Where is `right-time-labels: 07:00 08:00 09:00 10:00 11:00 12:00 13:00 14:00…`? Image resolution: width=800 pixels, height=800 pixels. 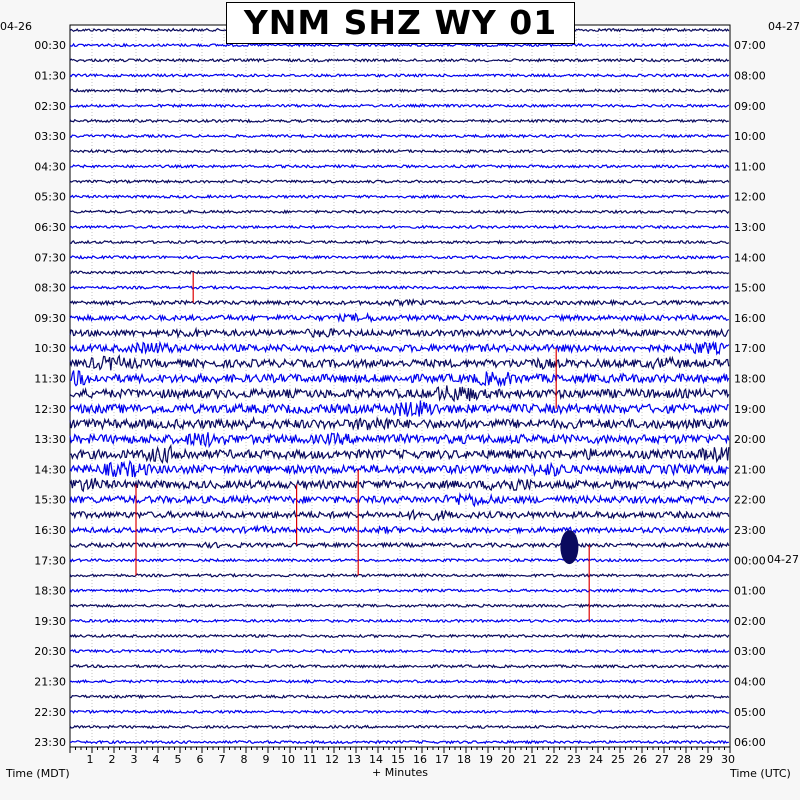
right-time-labels: 07:00 08:00 09:00 10:00 11:00 12:00 13:00 14:00… is located at coordinates (750, 394).